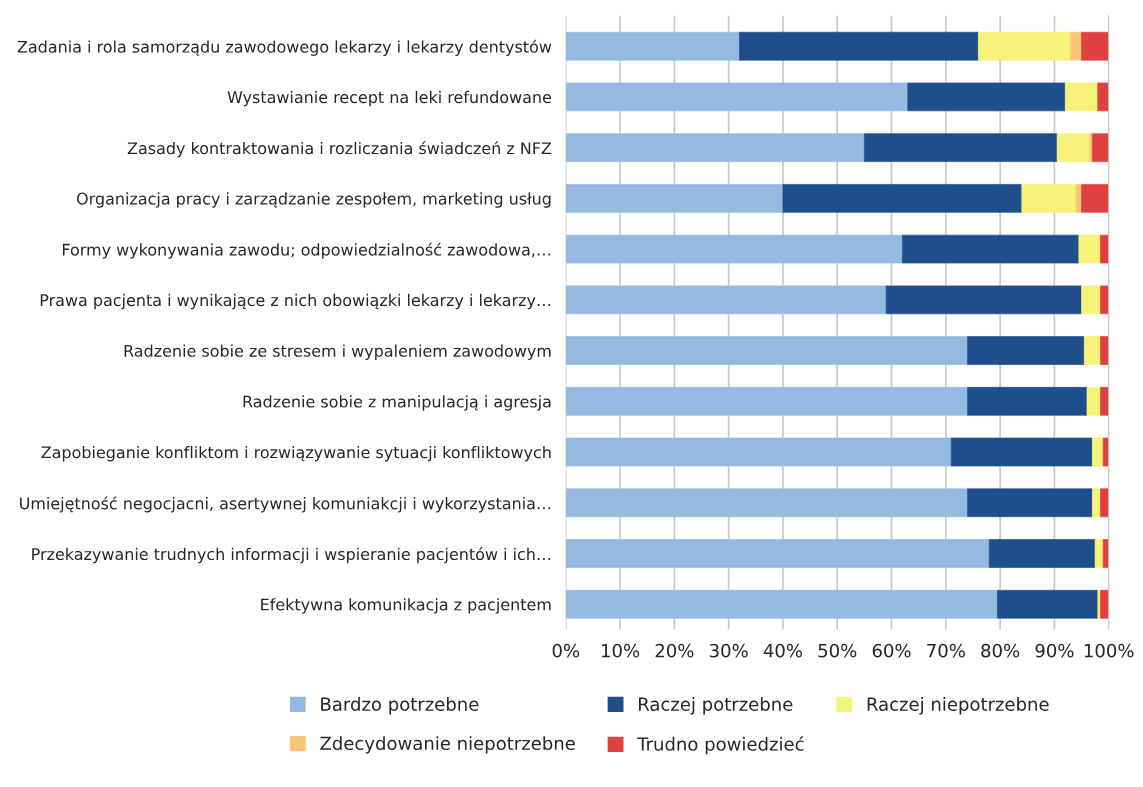 The width and height of the screenshot is (1143, 787). Describe the element at coordinates (339, 149) in the screenshot. I see `y-tick-label: Zasady kontraktowania i rozliczania świadczeń z NFZ` at that location.